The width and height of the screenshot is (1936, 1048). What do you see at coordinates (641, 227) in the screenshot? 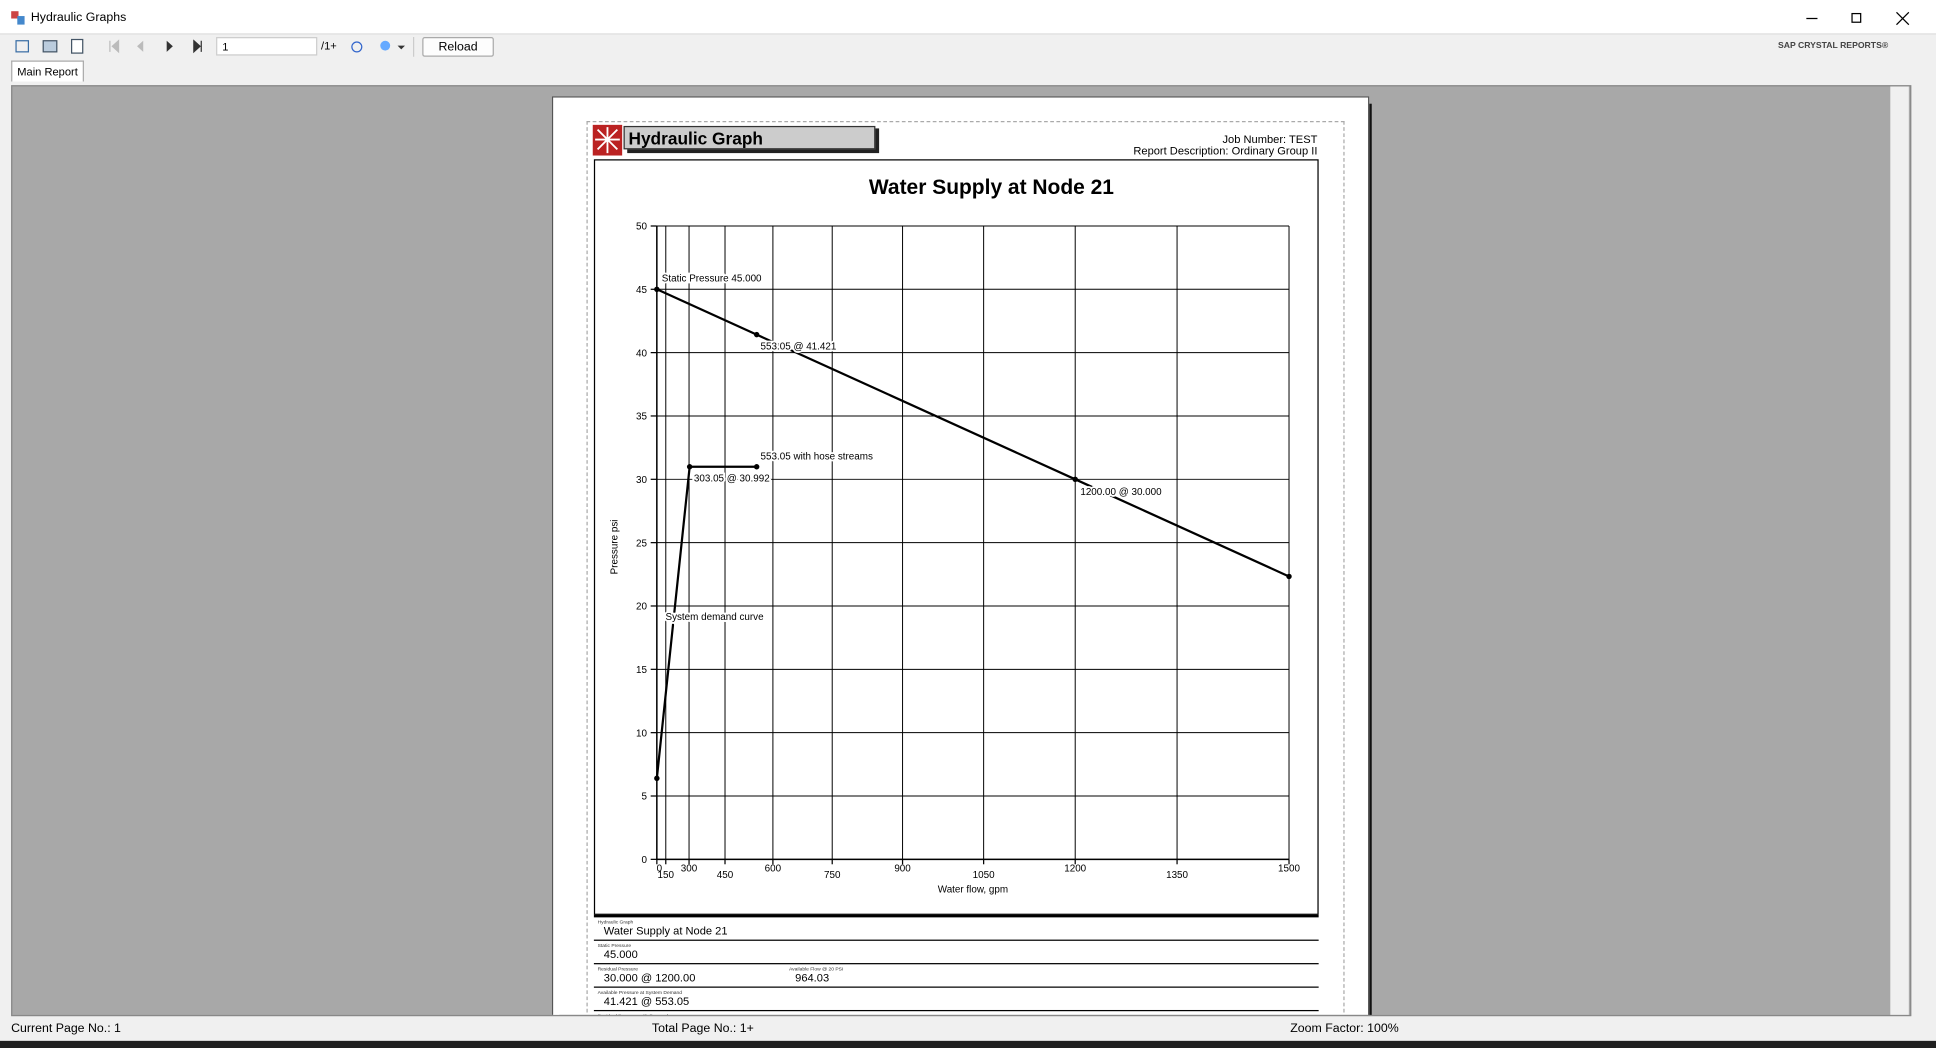
I see `y-tick-label: 50` at bounding box center [641, 227].